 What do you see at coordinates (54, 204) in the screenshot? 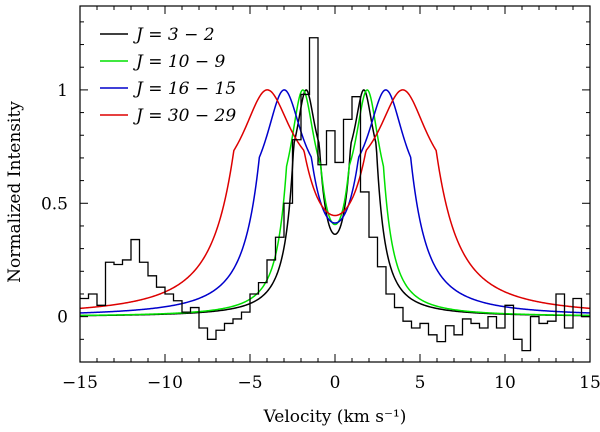
I see `y-tick-label: 0.5` at bounding box center [54, 204].